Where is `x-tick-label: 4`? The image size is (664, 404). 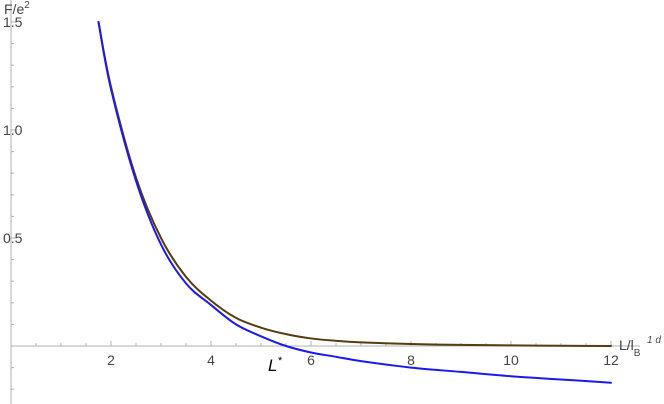 x-tick-label: 4 is located at coordinates (211, 360).